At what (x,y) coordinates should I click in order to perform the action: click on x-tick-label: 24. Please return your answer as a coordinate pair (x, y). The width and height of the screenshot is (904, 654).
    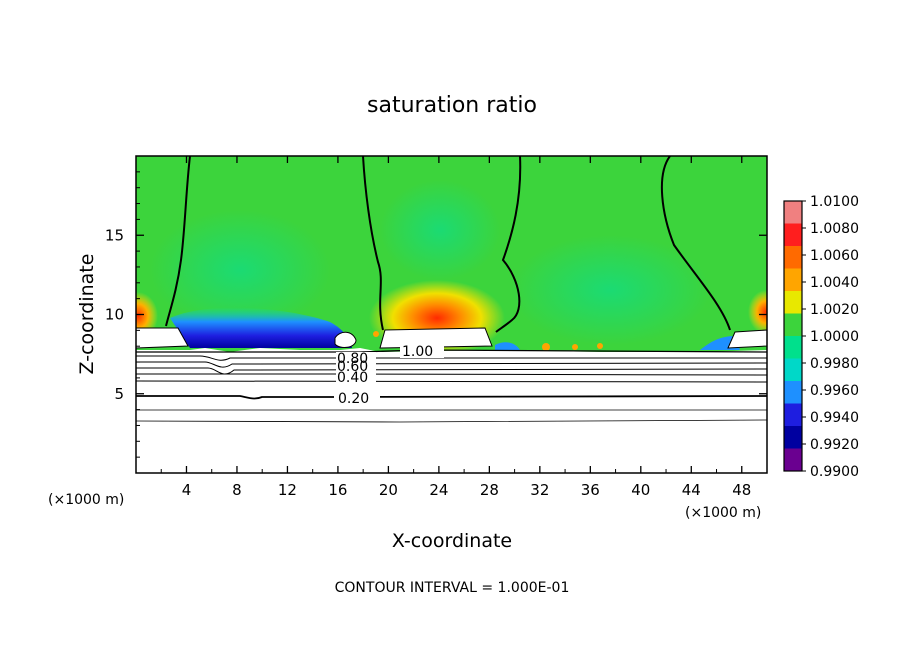
    Looking at the image, I should click on (438, 490).